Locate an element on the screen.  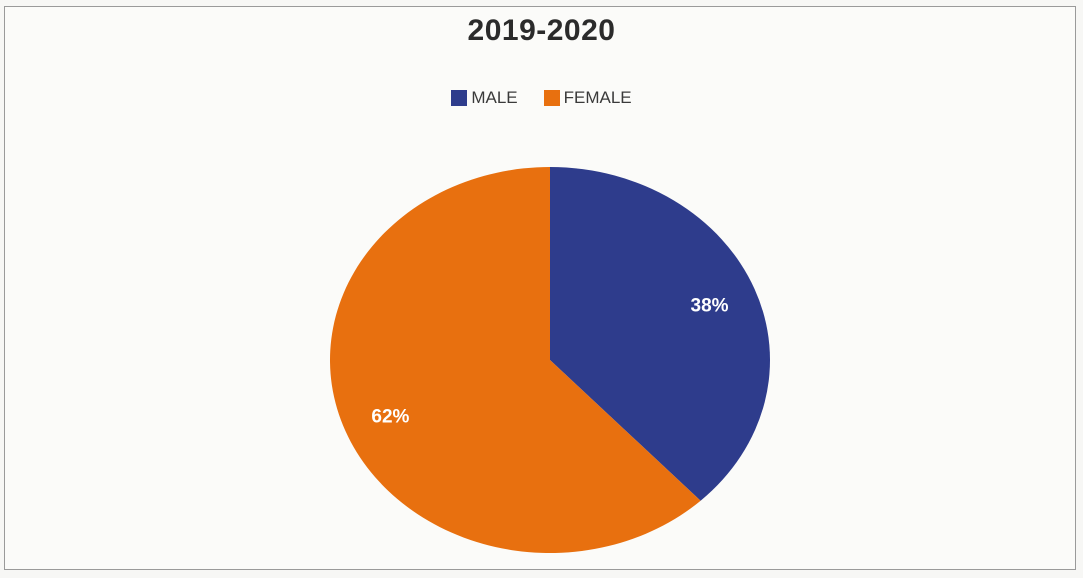
slice-label-male: 38% is located at coordinates (710, 306).